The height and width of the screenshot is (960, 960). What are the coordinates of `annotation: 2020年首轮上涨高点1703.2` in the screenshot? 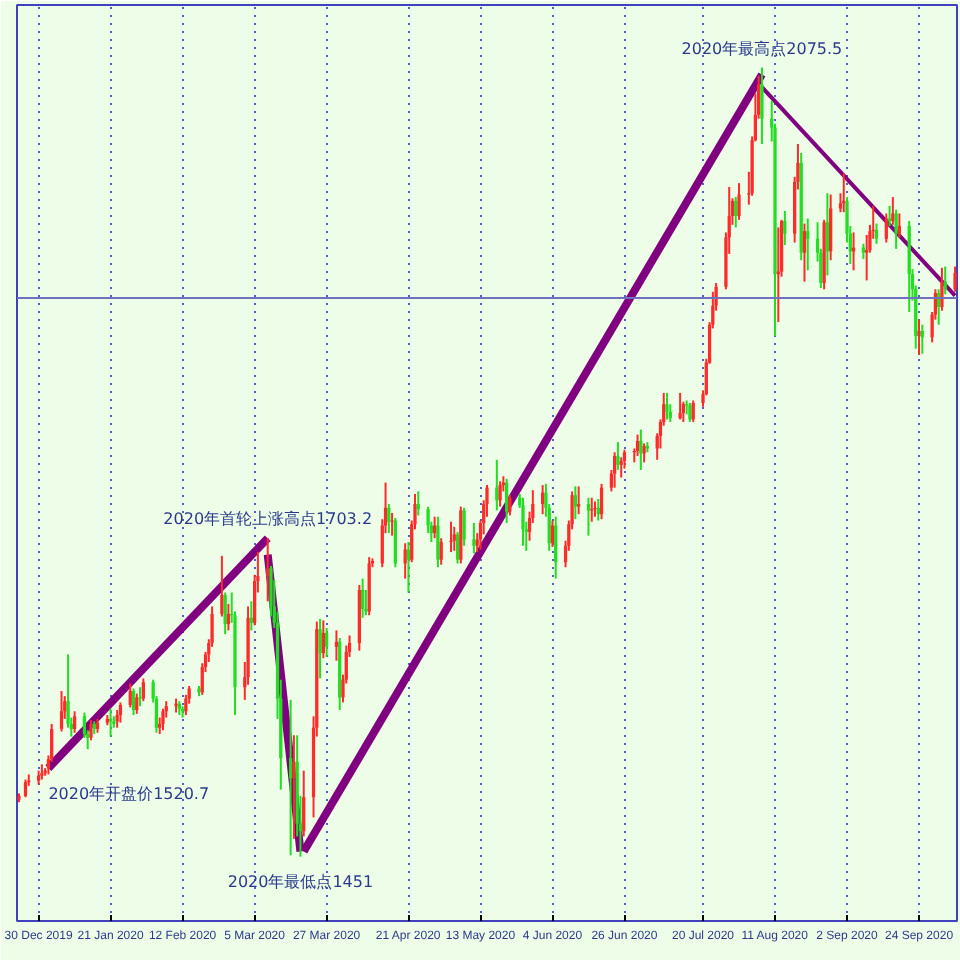 It's located at (268, 518).